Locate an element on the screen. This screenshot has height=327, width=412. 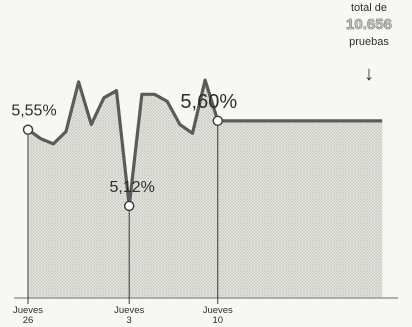
point-label-0: 5,55% is located at coordinates (33, 111).